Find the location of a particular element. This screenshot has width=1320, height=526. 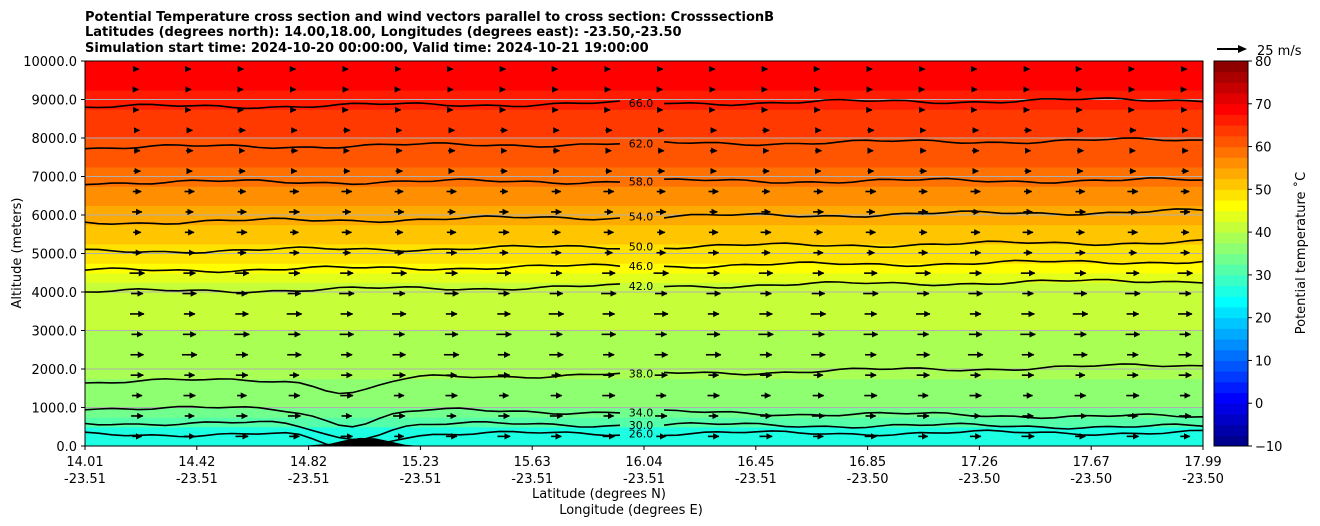

y-tick-label: 4000.0 is located at coordinates (55, 293).